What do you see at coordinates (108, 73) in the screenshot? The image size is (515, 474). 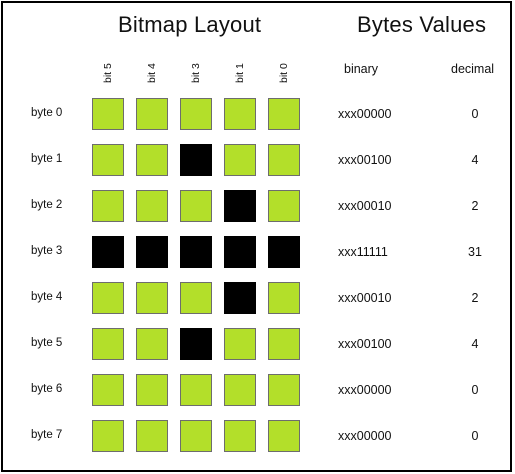 I see `bit-label: bit 5` at bounding box center [108, 73].